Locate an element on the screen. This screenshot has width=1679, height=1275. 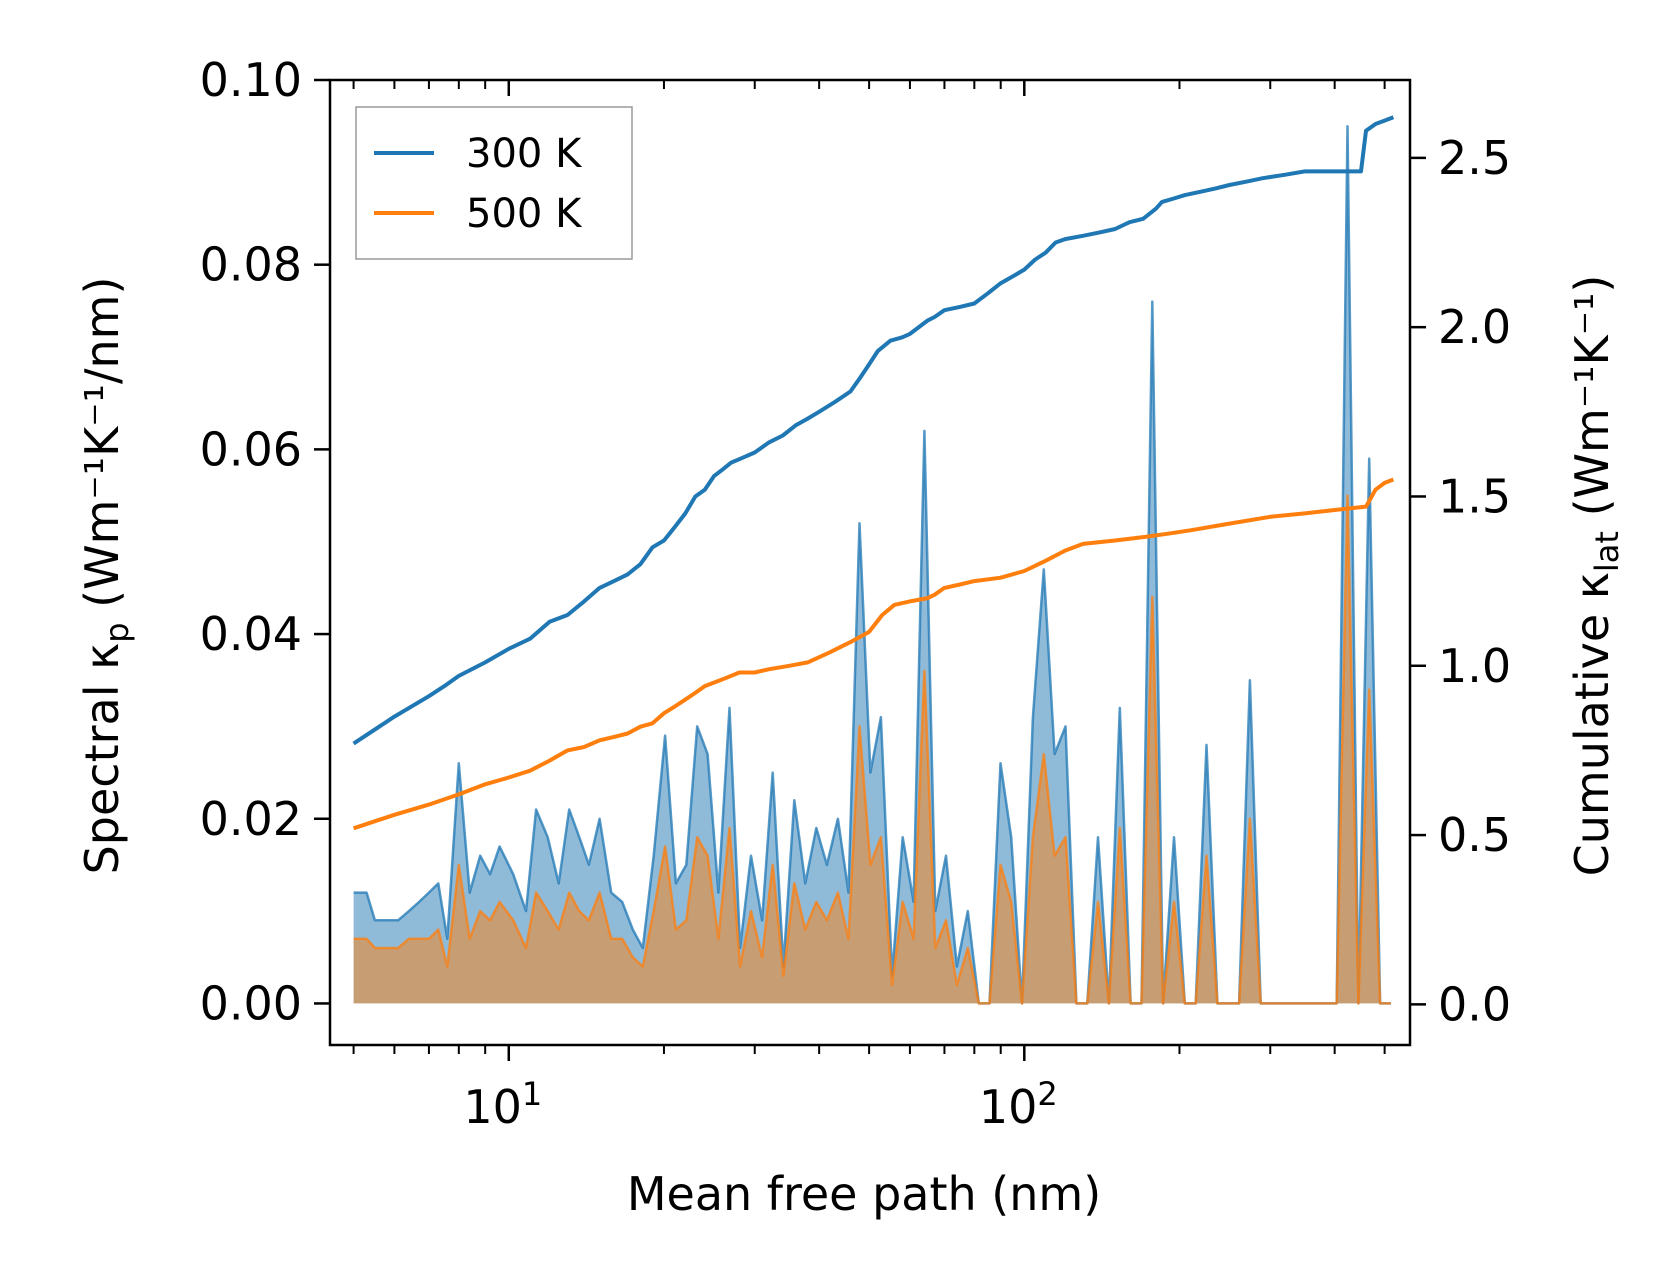
x-tick-label: 10² is located at coordinates (1018, 1104).